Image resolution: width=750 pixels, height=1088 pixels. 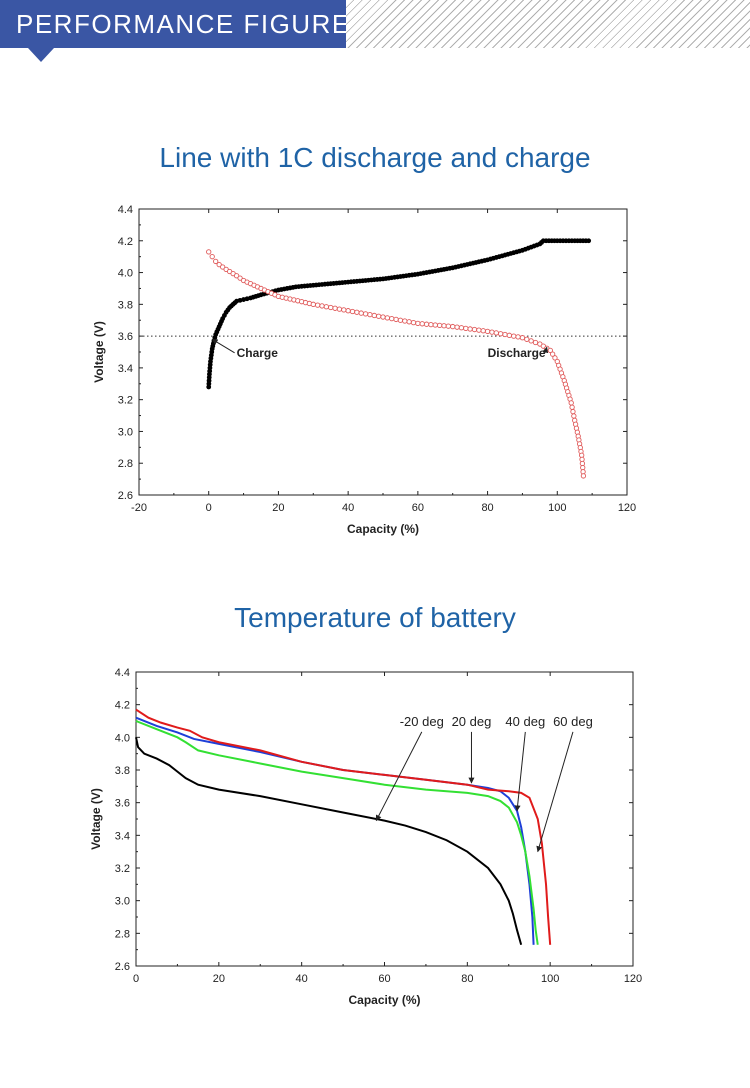 I want to click on header-bar: PERFORMANCE FIGURE, so click(x=375, y=31).